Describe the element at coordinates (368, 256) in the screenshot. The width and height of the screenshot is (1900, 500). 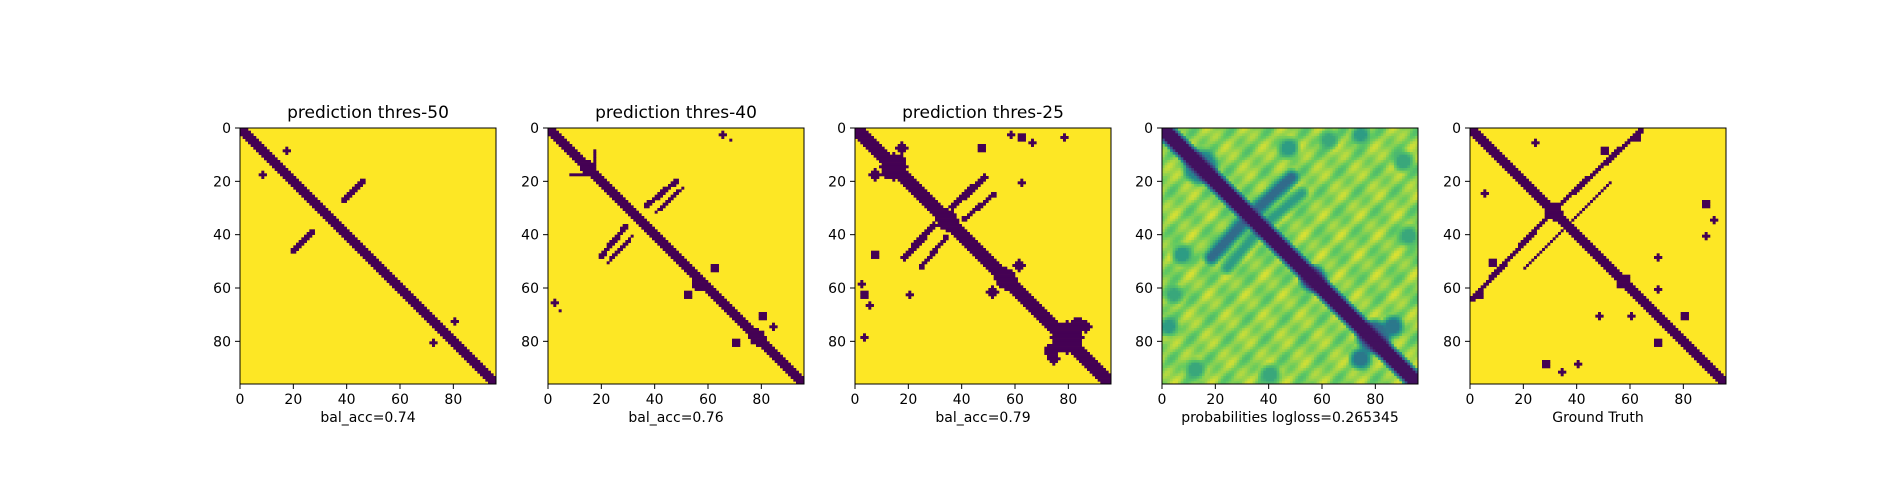
I see `axes-frame` at that location.